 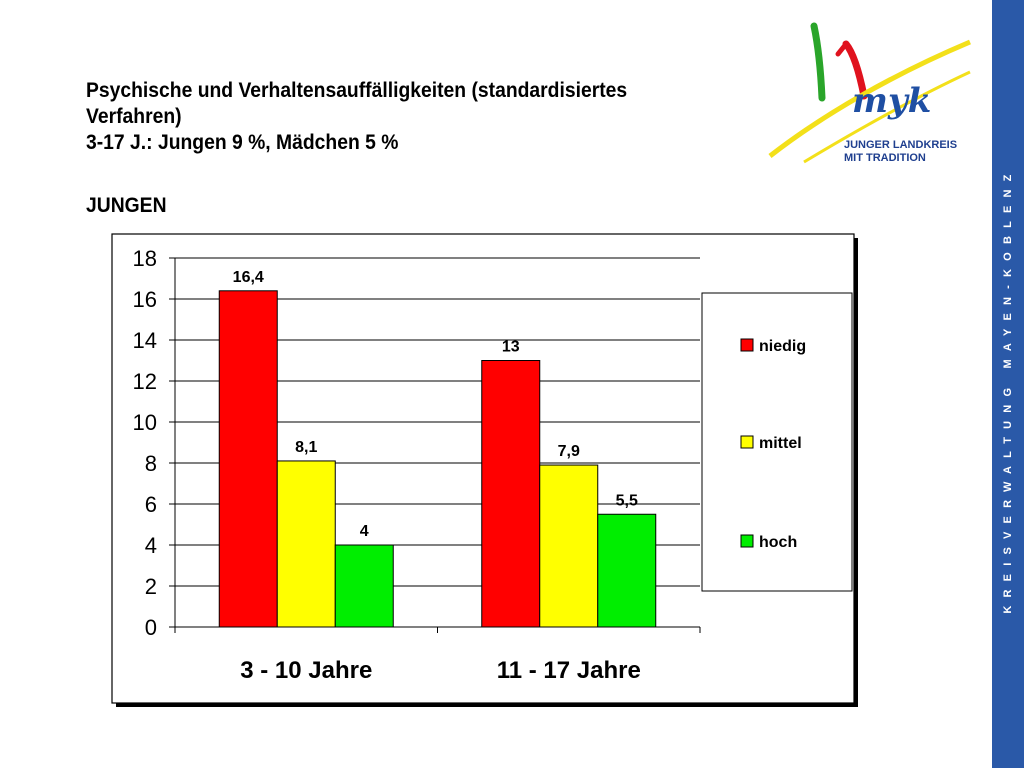 What do you see at coordinates (306, 670) in the screenshot?
I see `x-tick-label: 3 - 10 Jahre` at bounding box center [306, 670].